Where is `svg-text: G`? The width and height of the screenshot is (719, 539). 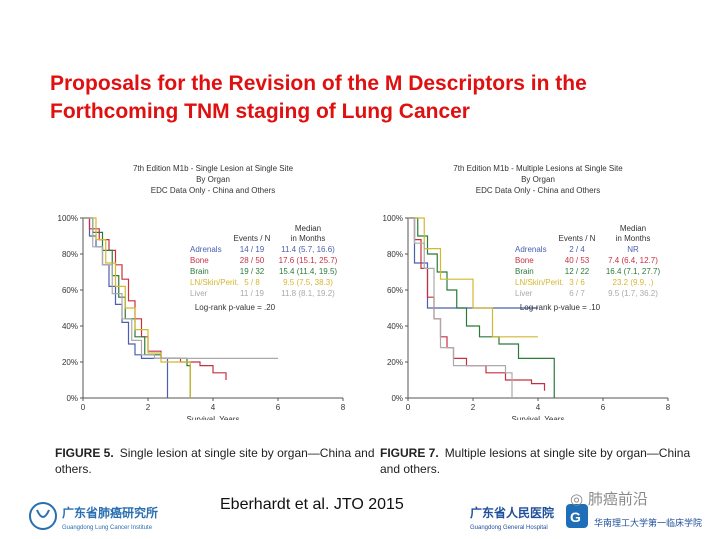 svg-text: G is located at coordinates (575, 517).